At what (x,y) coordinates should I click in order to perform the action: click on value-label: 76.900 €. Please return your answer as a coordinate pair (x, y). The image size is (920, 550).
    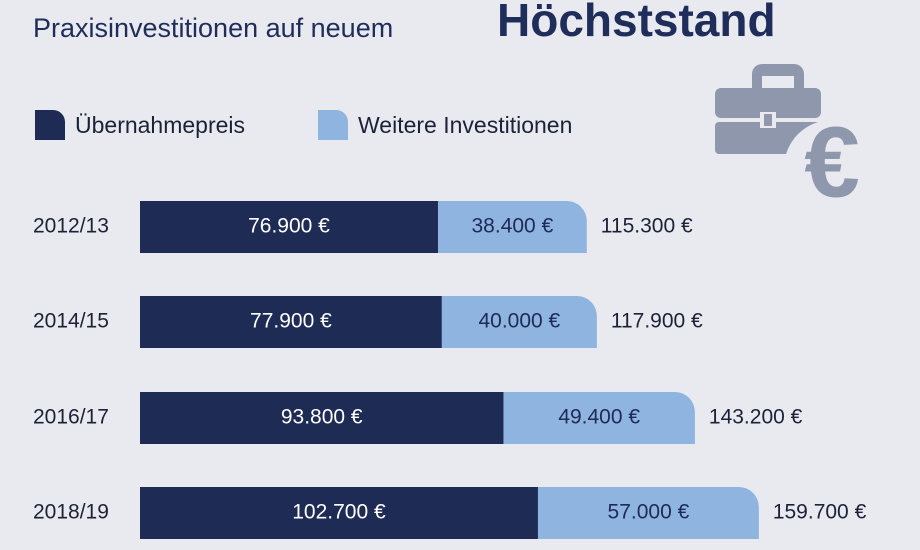
    Looking at the image, I should click on (289, 226).